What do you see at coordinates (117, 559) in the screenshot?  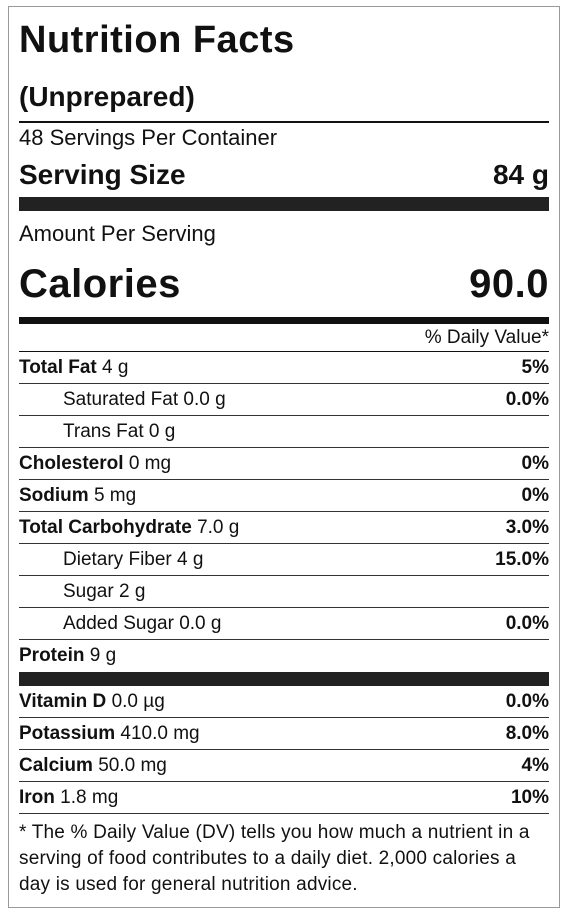 I see `nutrient-name: Dietary Fiber` at bounding box center [117, 559].